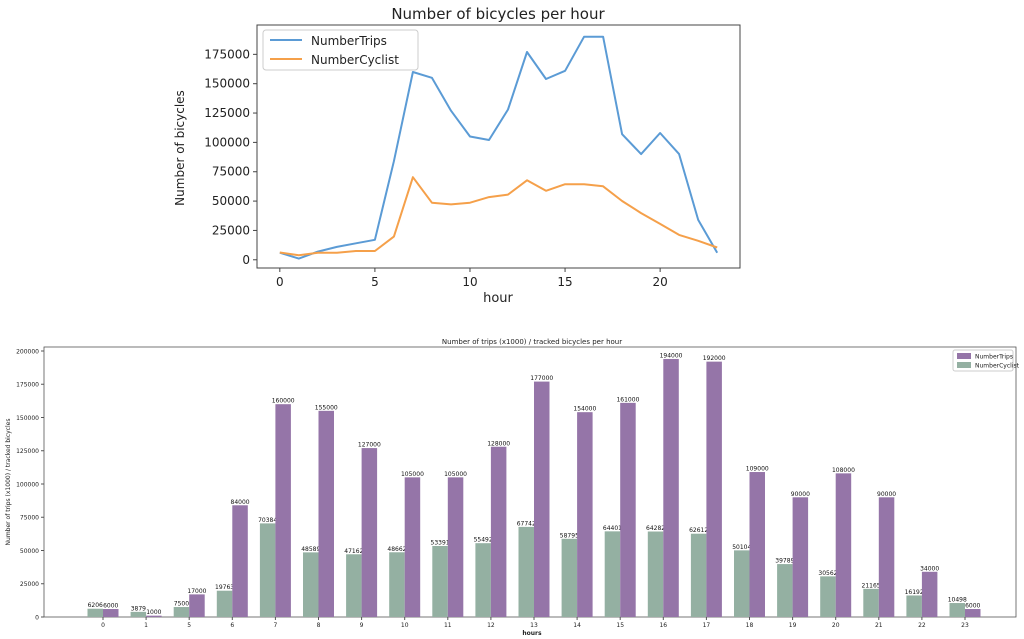 This screenshot has width=1024, height=639. What do you see at coordinates (483, 540) in the screenshot?
I see `bar-value-label: 55492` at bounding box center [483, 540].